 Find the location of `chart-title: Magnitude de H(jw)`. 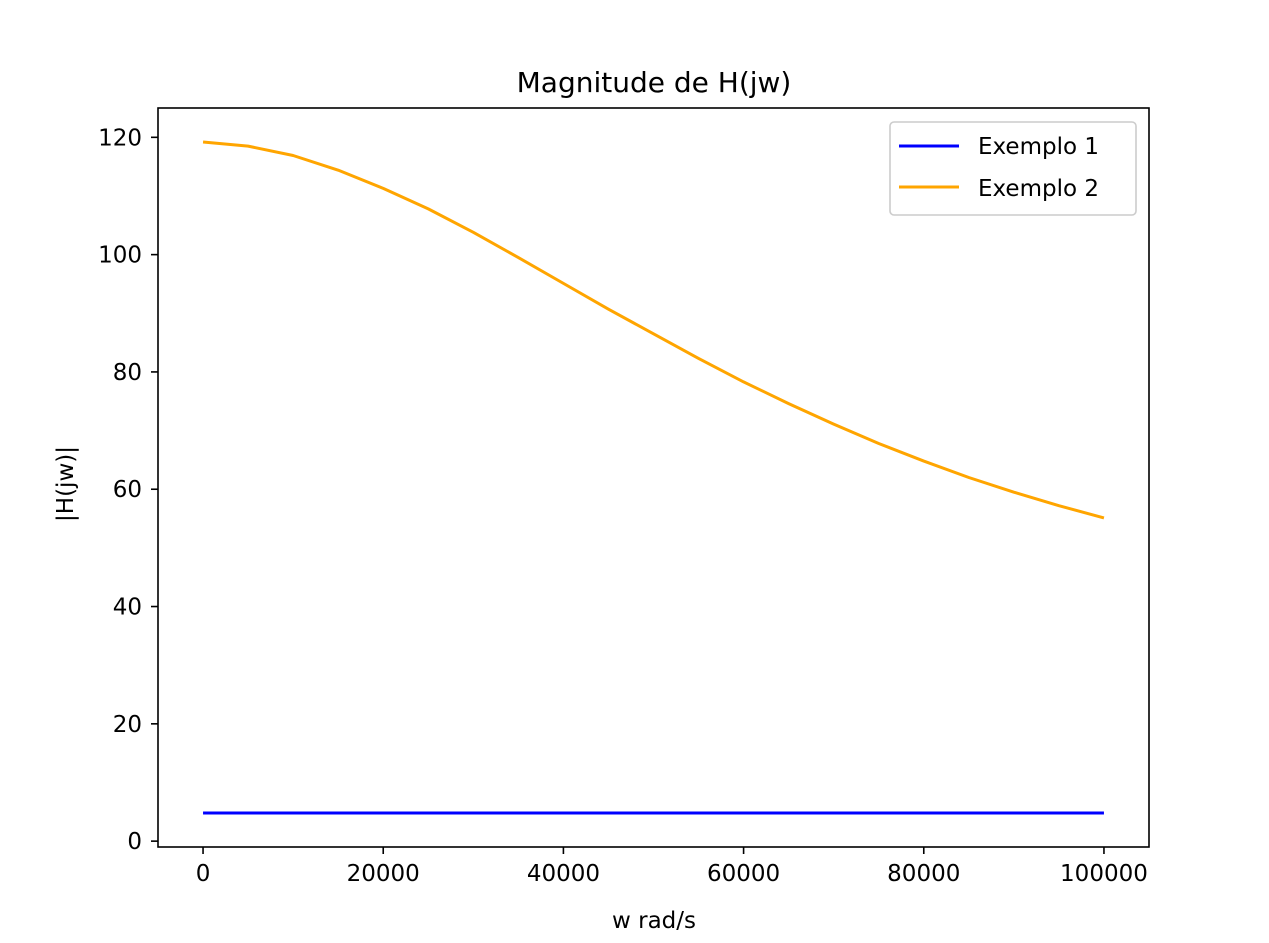

chart-title: Magnitude de H(jw) is located at coordinates (654, 82).